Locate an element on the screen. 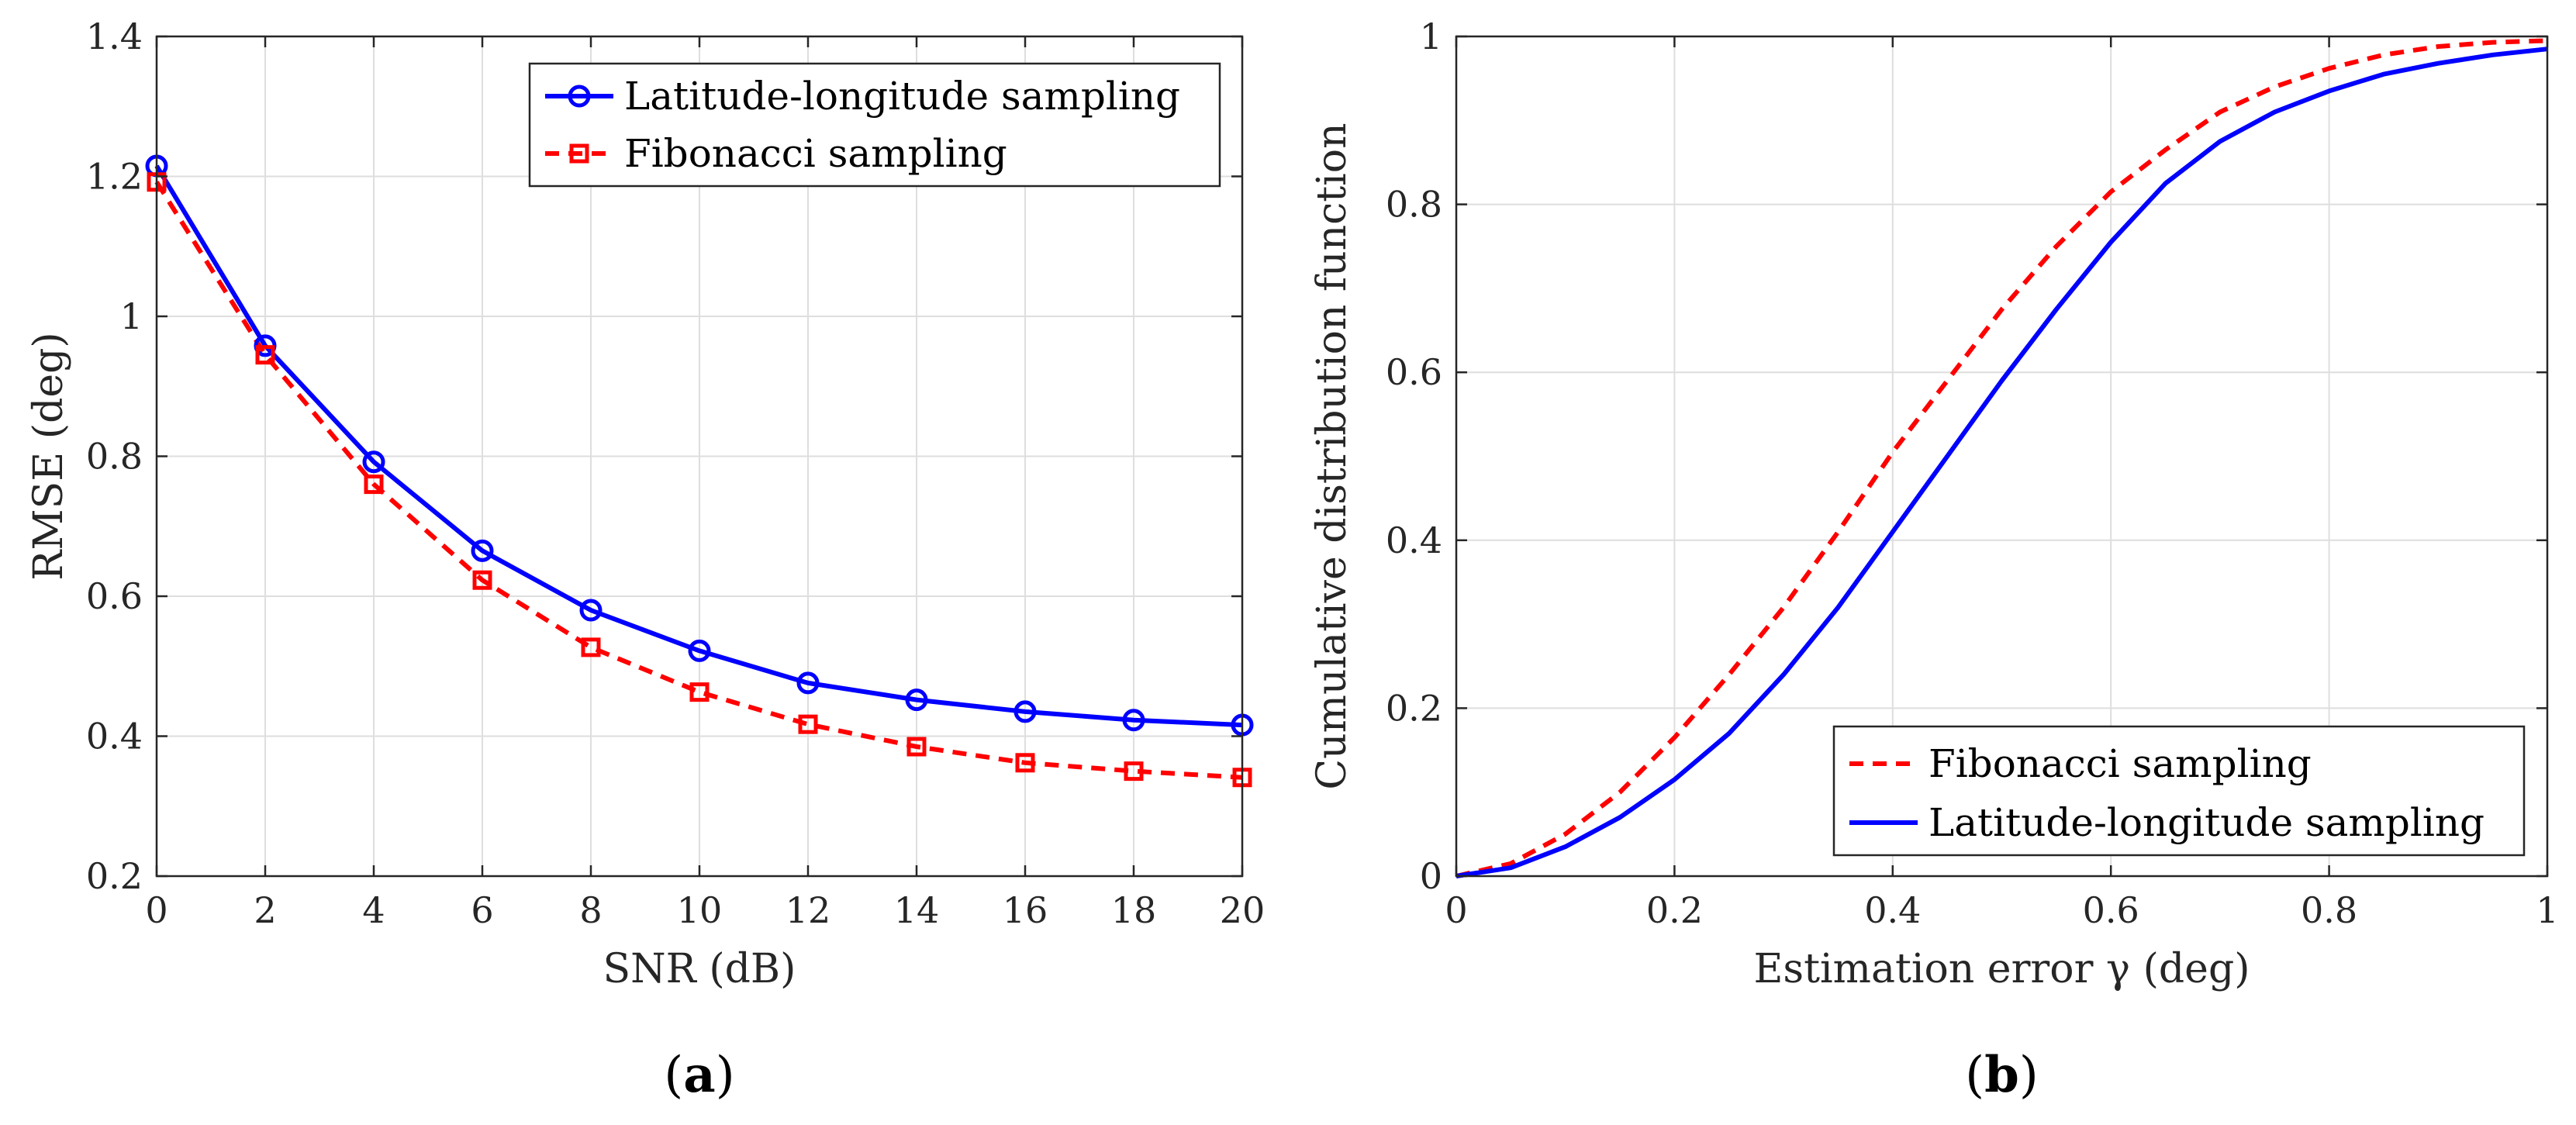 Image resolution: width=2576 pixels, height=1125 pixels. a-xtick-label: 12 is located at coordinates (808, 910).